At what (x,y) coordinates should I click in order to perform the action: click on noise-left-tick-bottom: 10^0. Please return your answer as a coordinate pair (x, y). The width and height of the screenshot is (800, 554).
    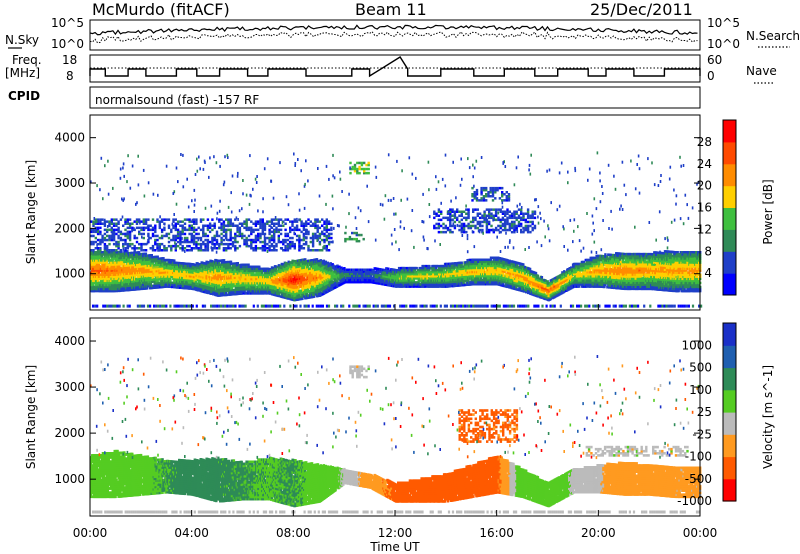
    Looking at the image, I should click on (67, 44).